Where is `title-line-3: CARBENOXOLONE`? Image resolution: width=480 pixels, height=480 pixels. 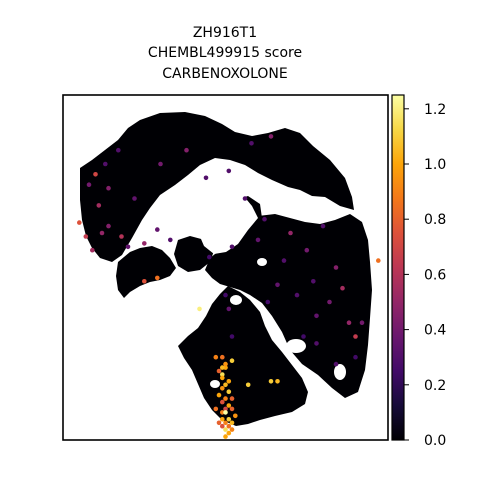
title-line-3: CARBENOXOLONE is located at coordinates (224, 74).